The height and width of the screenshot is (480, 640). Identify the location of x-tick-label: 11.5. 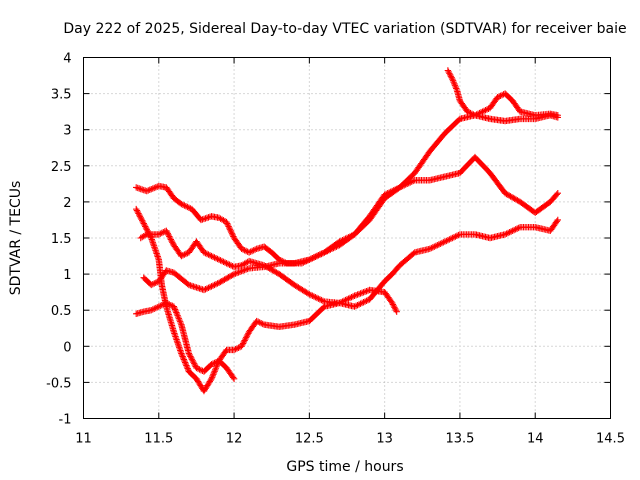
(158, 439).